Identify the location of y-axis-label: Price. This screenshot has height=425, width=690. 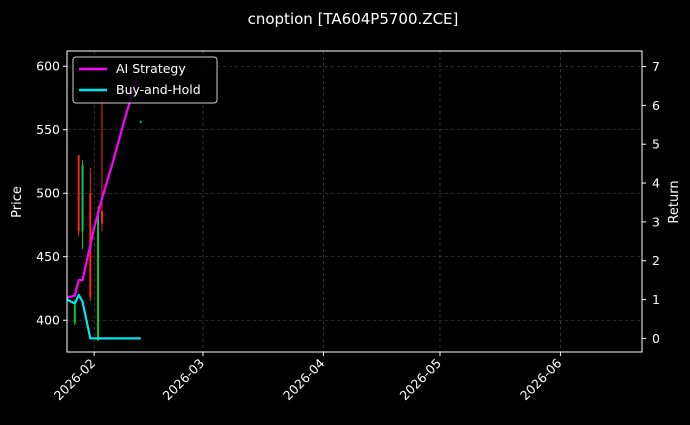
(17, 202).